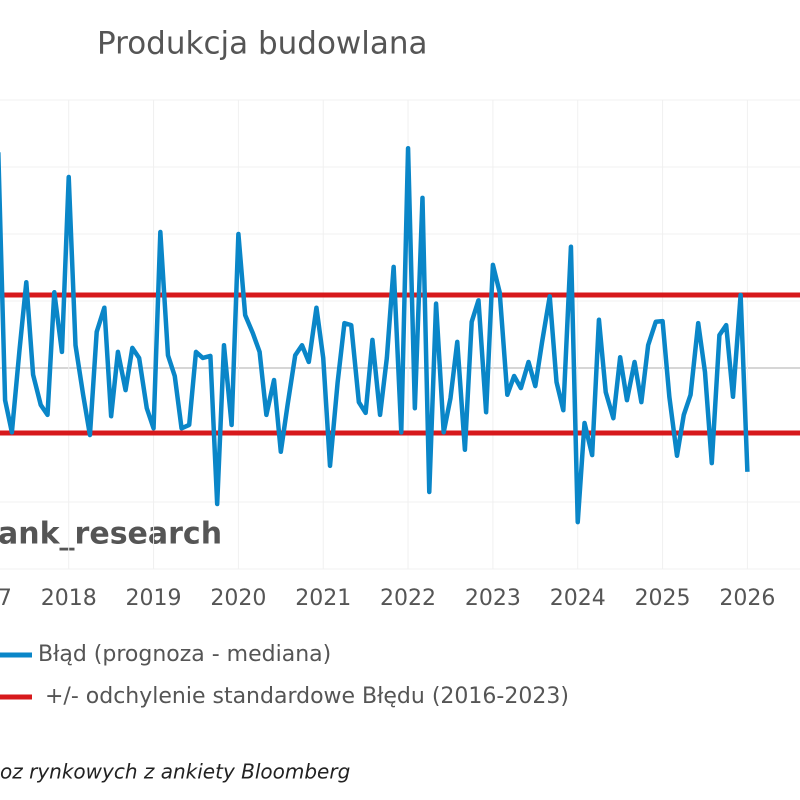  I want to click on x-tick-label: 2018, so click(69, 598).